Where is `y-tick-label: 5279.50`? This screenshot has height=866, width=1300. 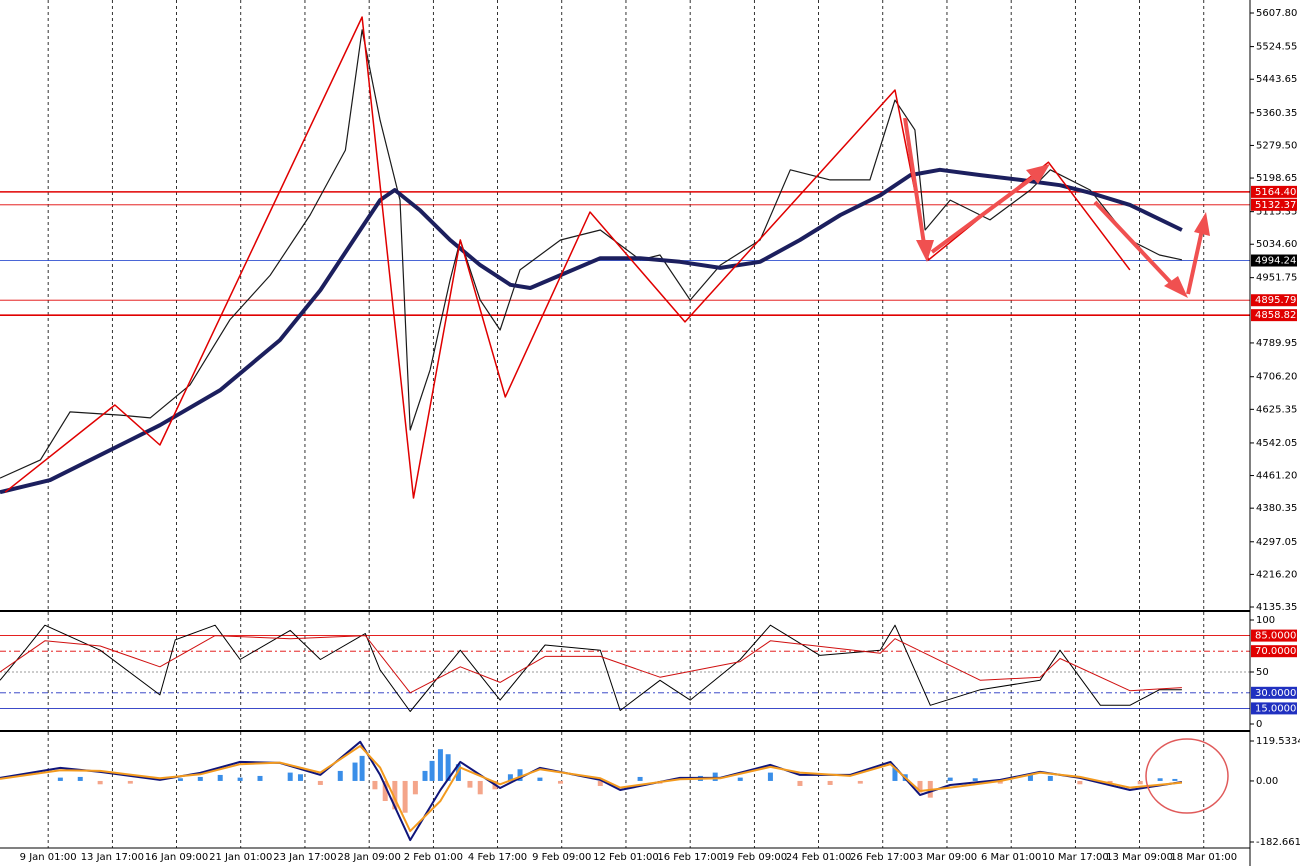 y-tick-label: 5279.50 is located at coordinates (1276, 145).